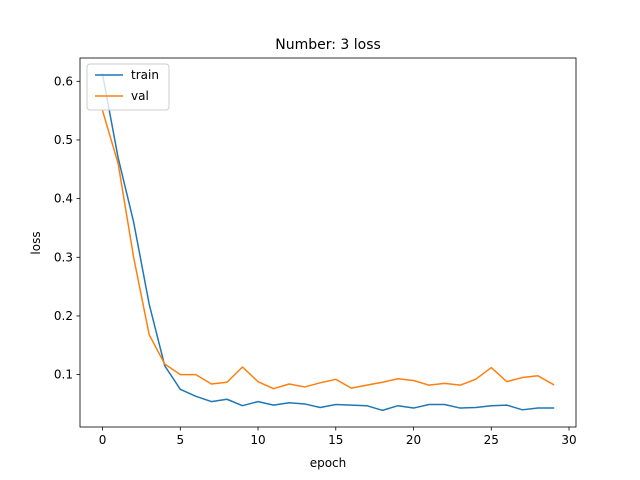 The image size is (640, 480). What do you see at coordinates (63, 375) in the screenshot?
I see `y-tick-label: 0.1` at bounding box center [63, 375].